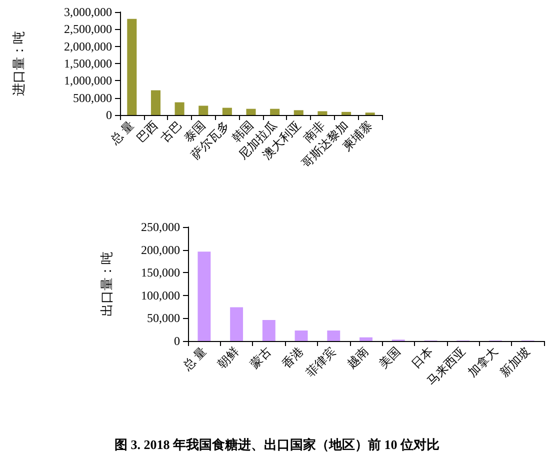  I want to click on y-tick-label: 3,000,000, so click(88, 12).